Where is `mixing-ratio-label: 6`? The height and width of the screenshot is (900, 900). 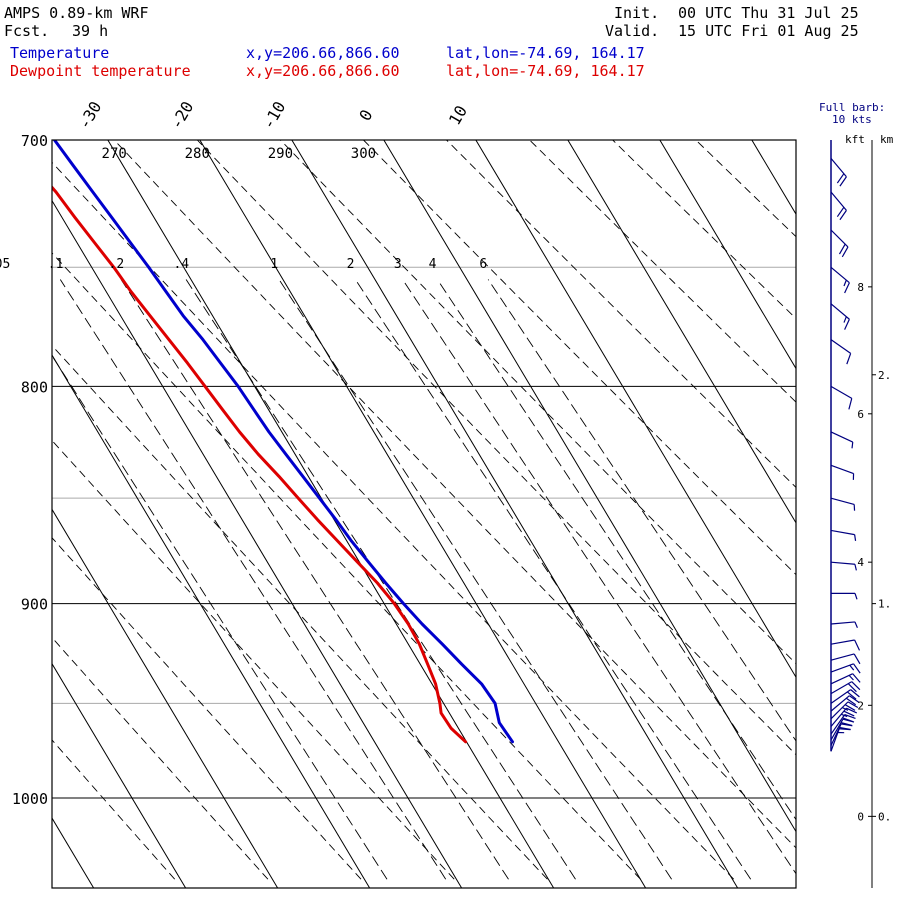
mixing-ratio-label: 6 is located at coordinates (483, 264).